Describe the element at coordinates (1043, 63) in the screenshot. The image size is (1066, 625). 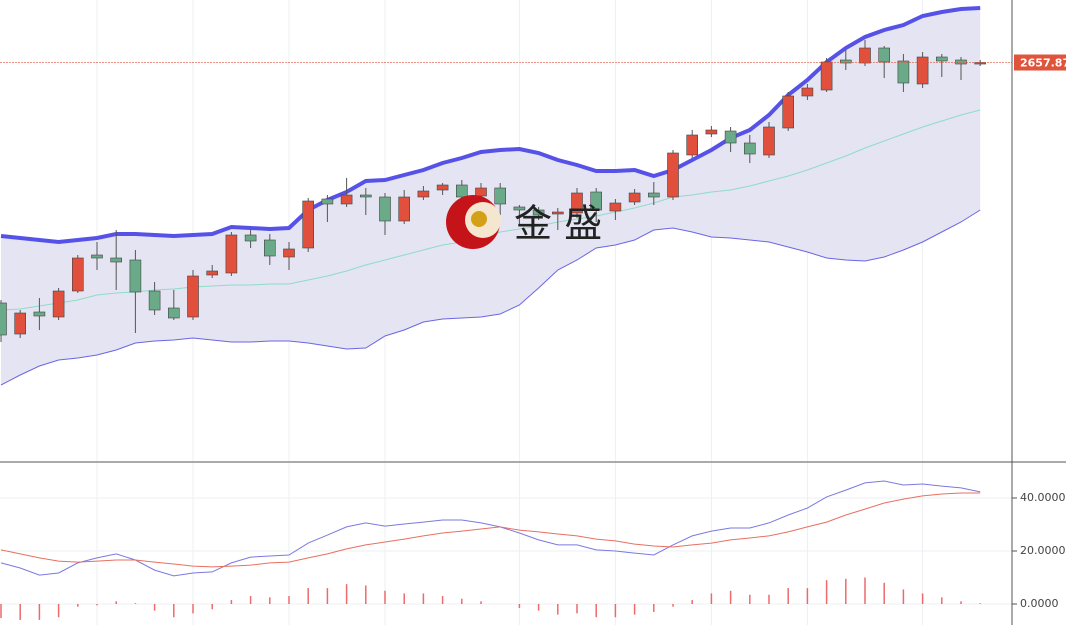
I see `last-price-label: 2657.87` at that location.